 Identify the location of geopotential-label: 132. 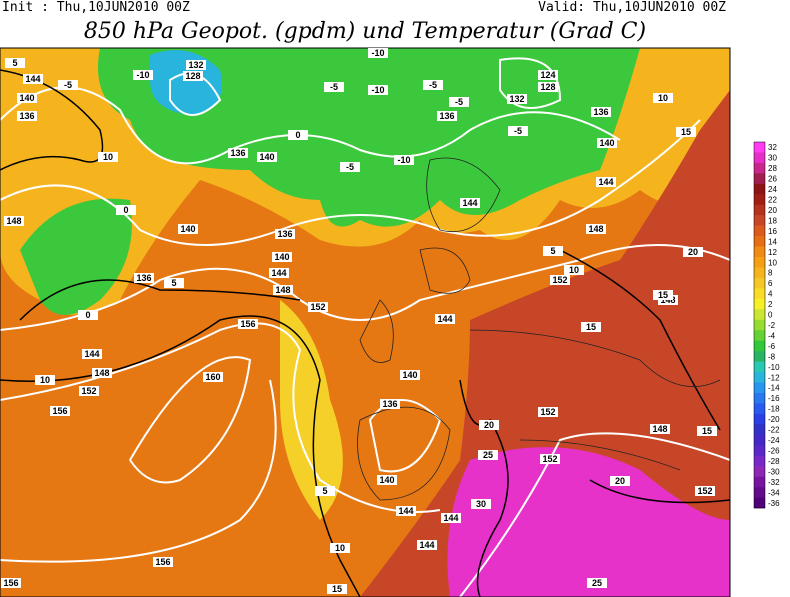
(196, 65).